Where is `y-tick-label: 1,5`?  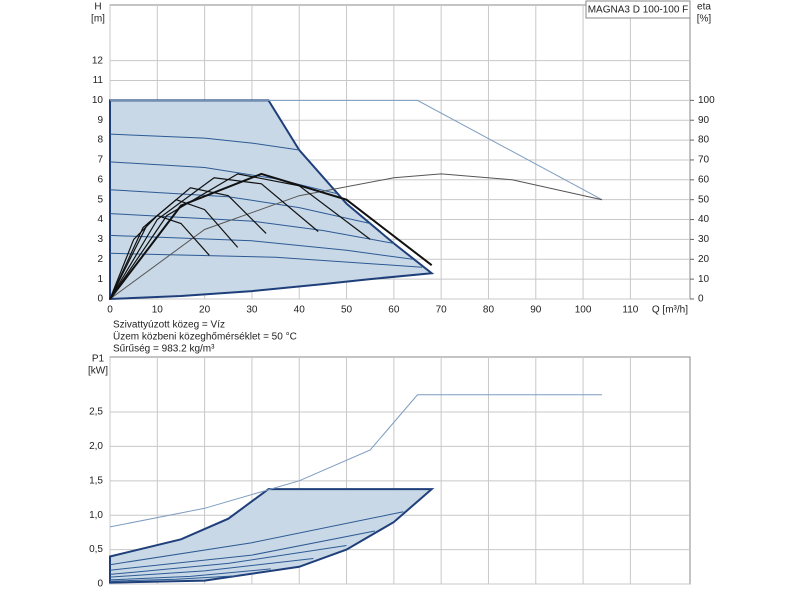
y-tick-label: 1,5 is located at coordinates (96, 480).